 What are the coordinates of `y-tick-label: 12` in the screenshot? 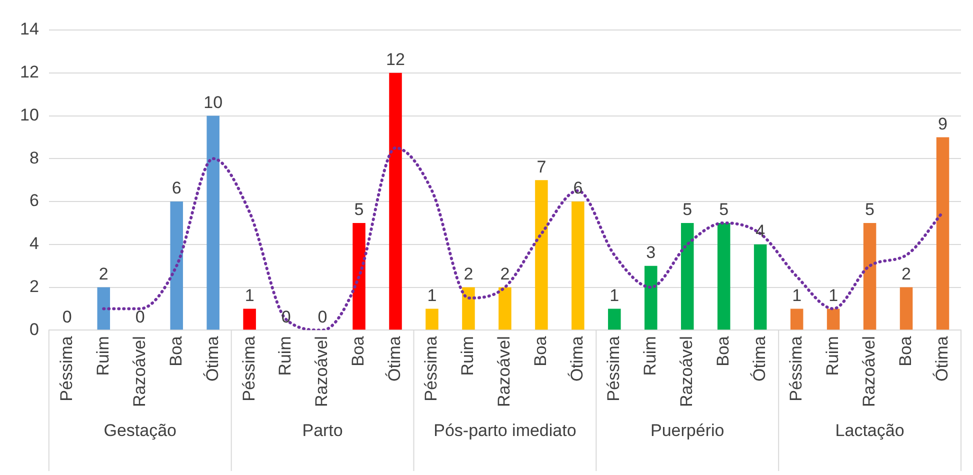 It's located at (29, 72).